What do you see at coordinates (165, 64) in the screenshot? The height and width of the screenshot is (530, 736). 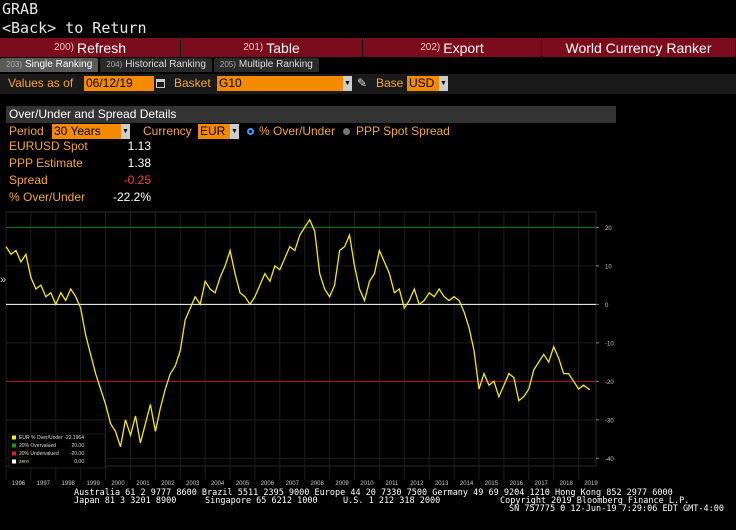 I see `tab-label: Historical Ranking` at bounding box center [165, 64].